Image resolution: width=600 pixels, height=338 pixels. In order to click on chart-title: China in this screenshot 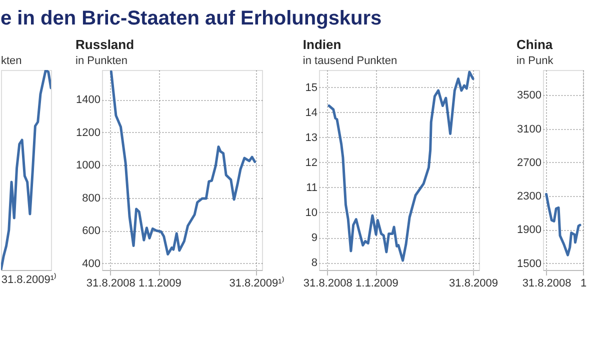, I will do `click(535, 44)`.